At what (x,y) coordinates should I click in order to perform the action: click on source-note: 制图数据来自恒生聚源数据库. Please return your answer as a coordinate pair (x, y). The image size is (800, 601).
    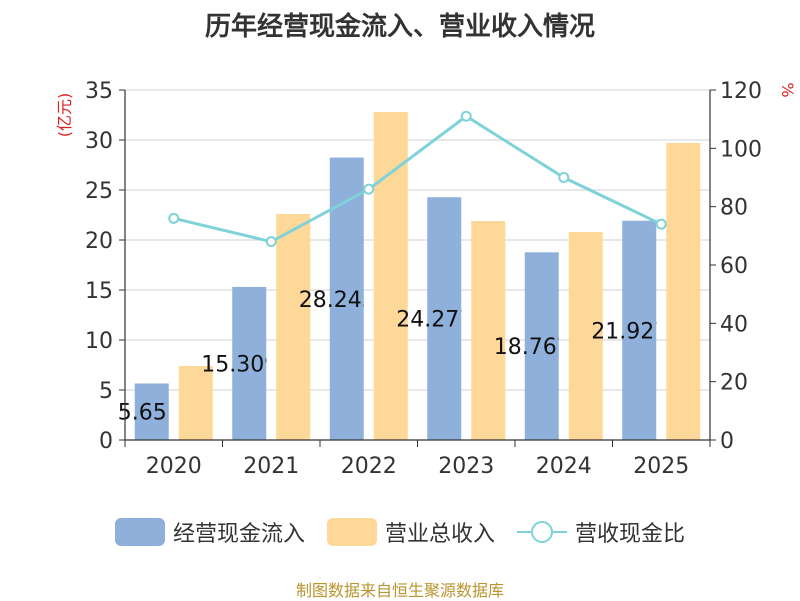
    Looking at the image, I should click on (399, 590).